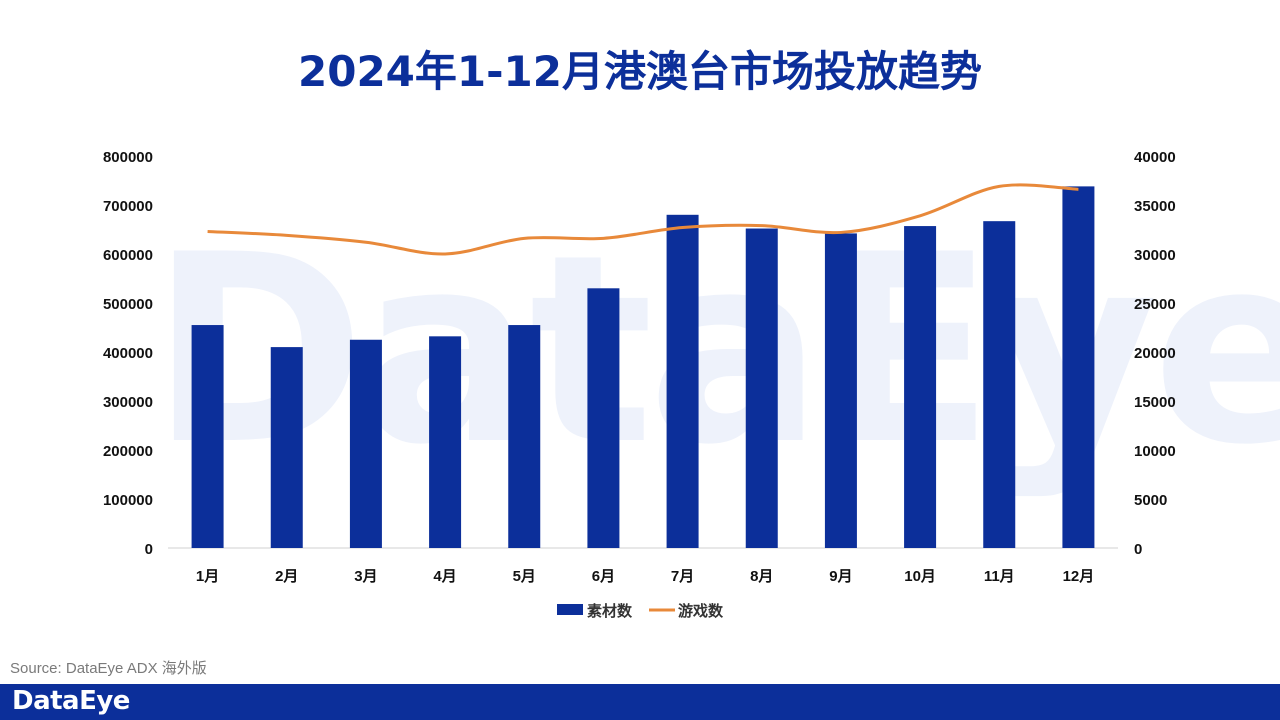 This screenshot has width=1280, height=720. I want to click on right-tick-label: 10000, so click(1155, 451).